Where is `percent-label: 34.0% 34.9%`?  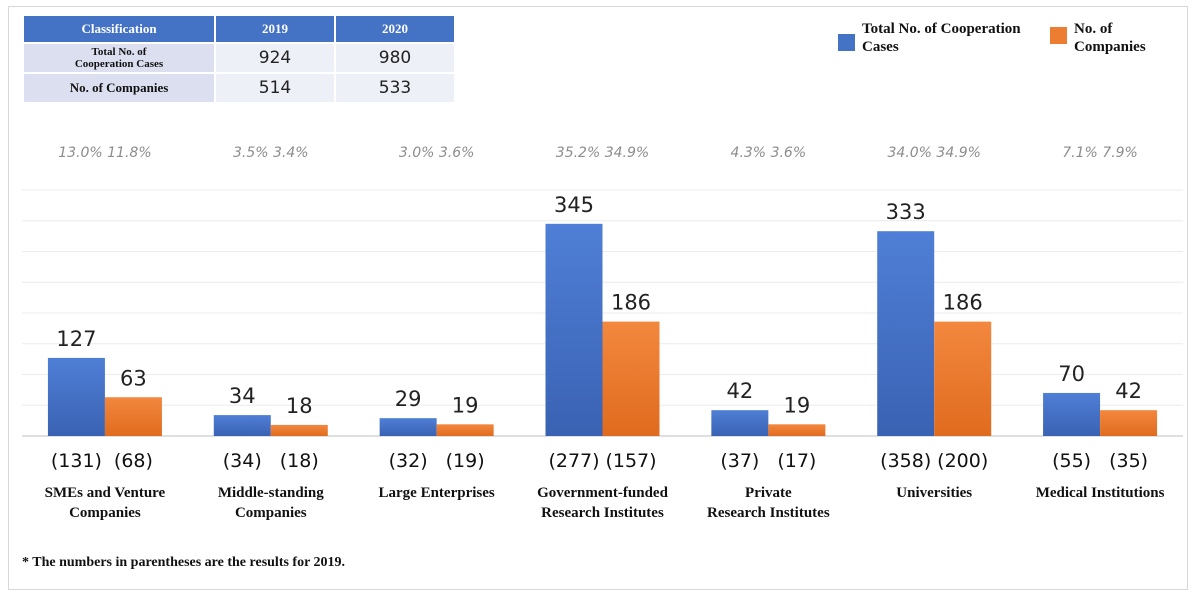
percent-label: 34.0% 34.9% is located at coordinates (934, 153).